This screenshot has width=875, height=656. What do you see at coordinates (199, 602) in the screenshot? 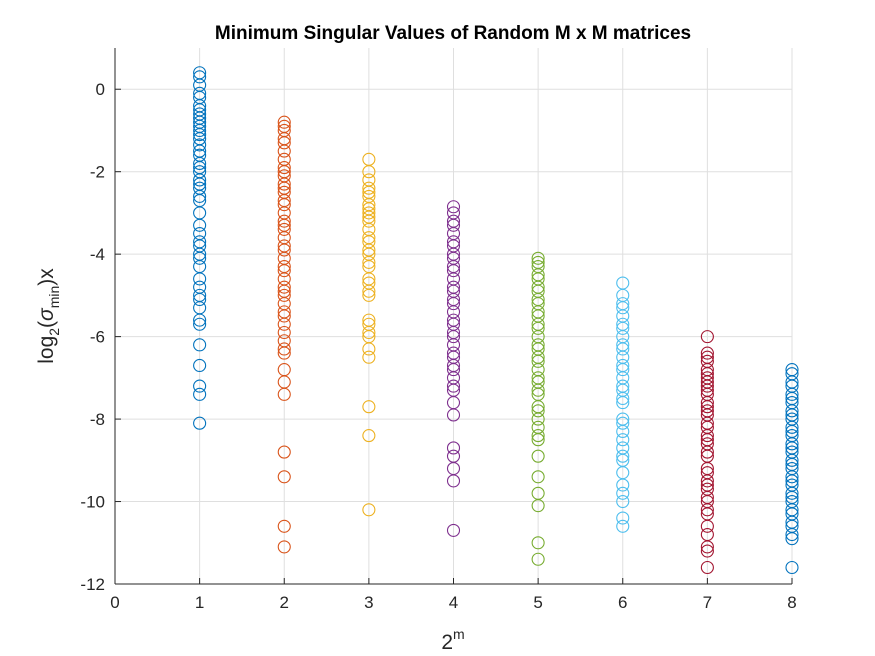
I see `x-tick-label: 1` at bounding box center [199, 602].